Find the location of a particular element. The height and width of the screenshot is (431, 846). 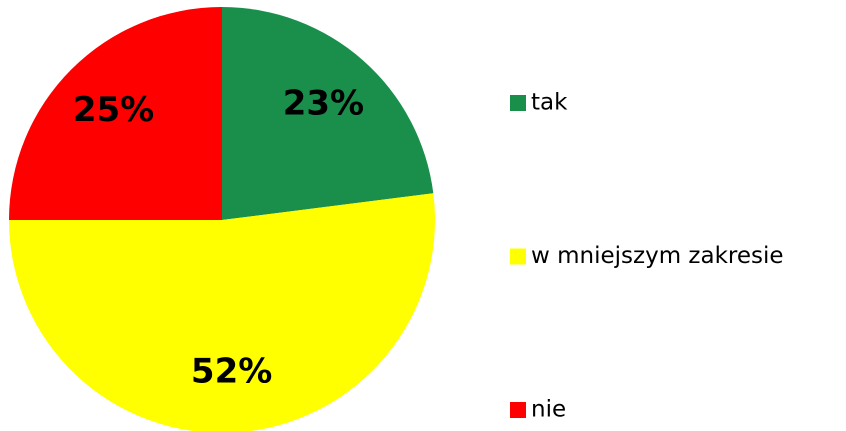

legend-label: nie is located at coordinates (548, 410).